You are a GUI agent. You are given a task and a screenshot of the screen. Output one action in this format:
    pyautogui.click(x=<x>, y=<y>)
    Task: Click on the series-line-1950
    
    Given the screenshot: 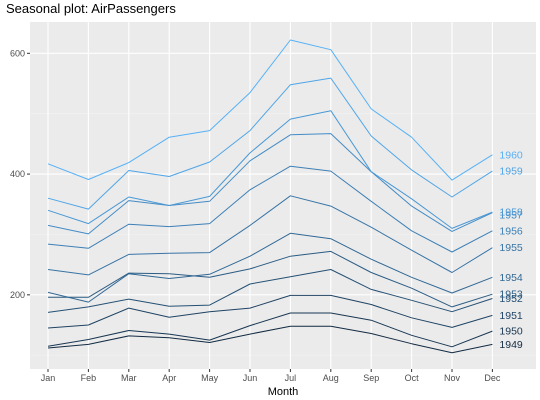 What is the action you would take?
    pyautogui.click(x=270, y=330)
    